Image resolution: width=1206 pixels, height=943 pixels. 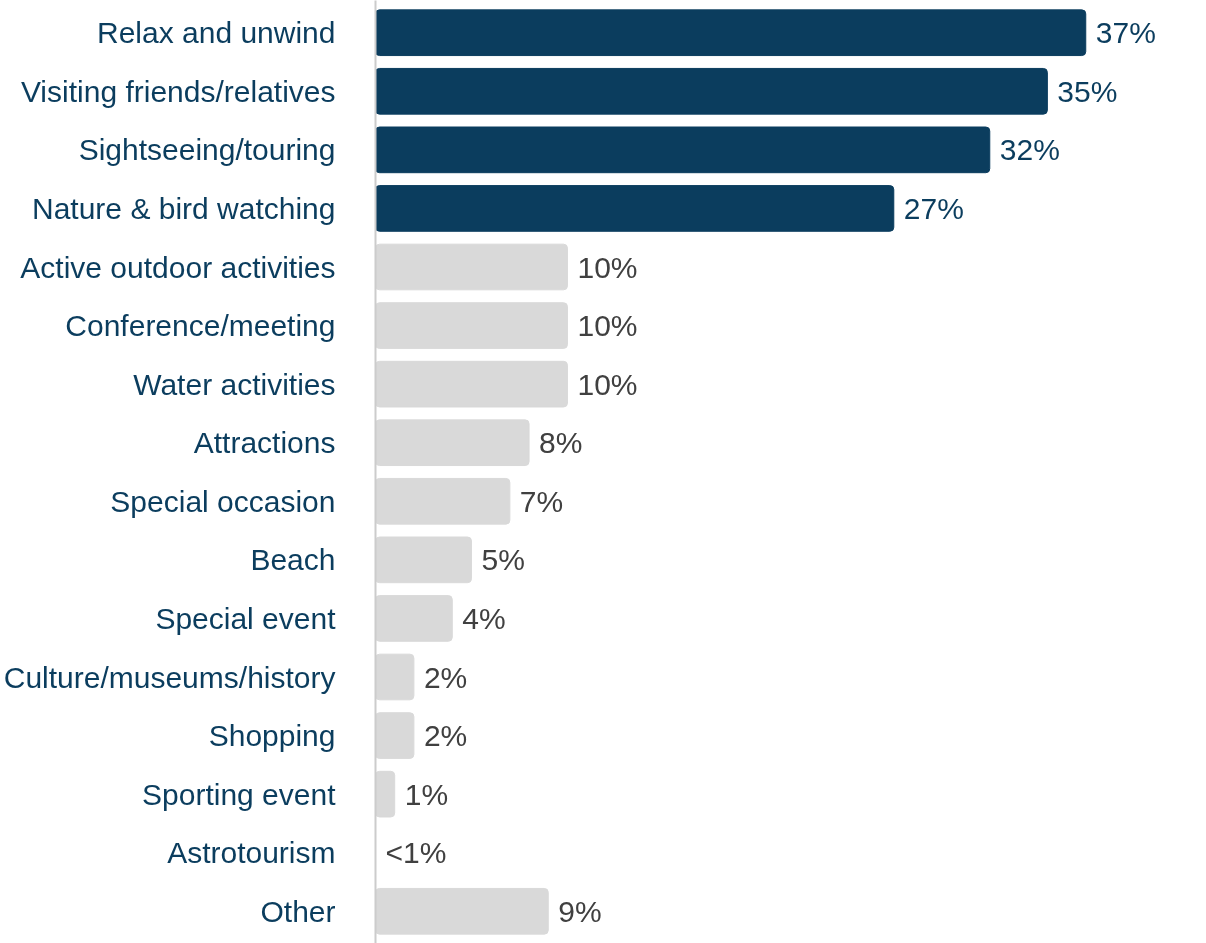 What do you see at coordinates (239, 794) in the screenshot?
I see `y-tick-label: Sporting event` at bounding box center [239, 794].